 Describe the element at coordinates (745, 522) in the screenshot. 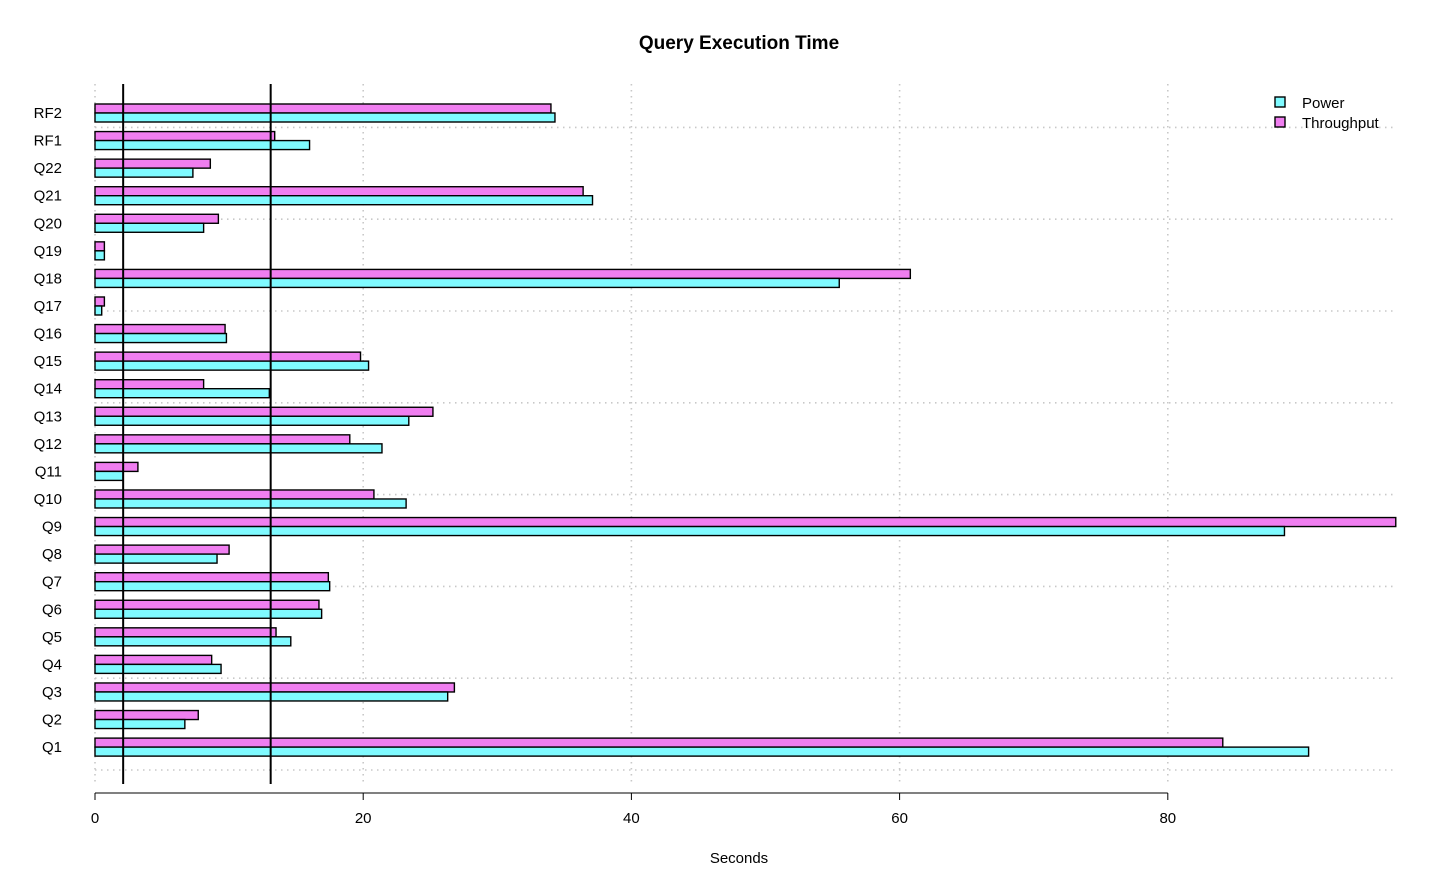

I see `bar-throughput-q9` at that location.